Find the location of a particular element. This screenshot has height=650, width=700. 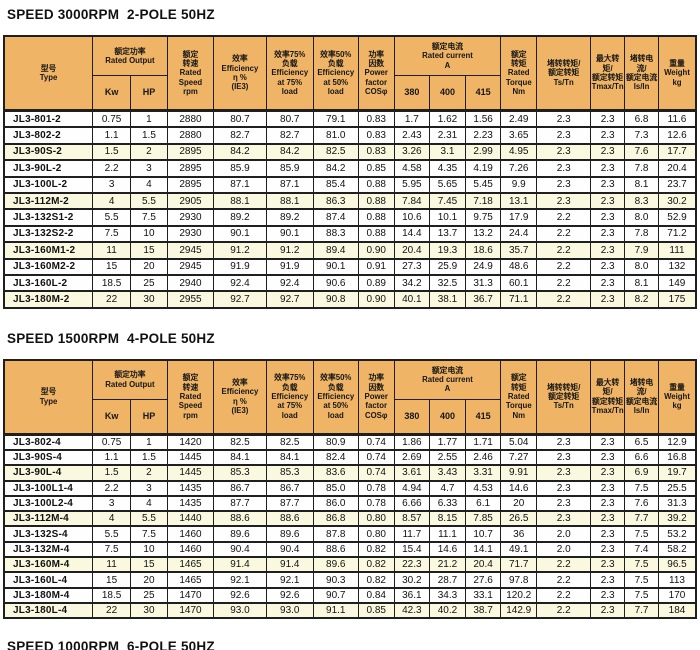

value-cell: 17.9 is located at coordinates (519, 217).